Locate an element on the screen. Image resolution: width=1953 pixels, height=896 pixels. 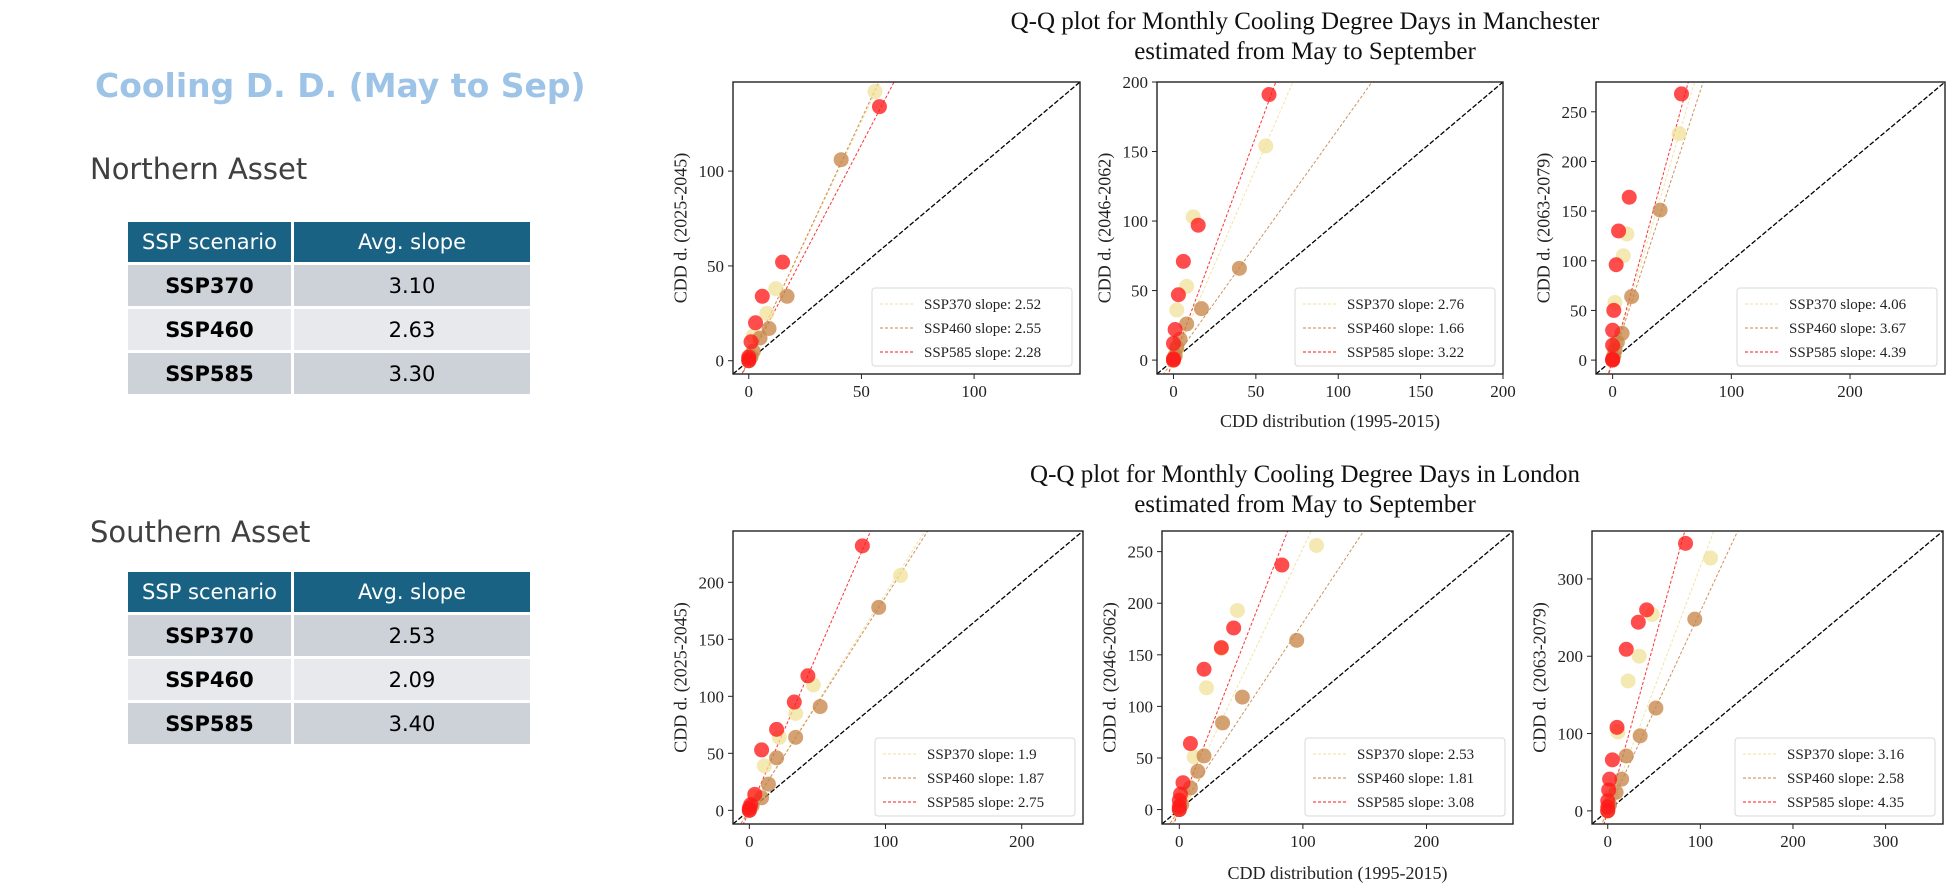
legend-entry-ssp585: SSP585 slope: 4.39 is located at coordinates (1847, 353).